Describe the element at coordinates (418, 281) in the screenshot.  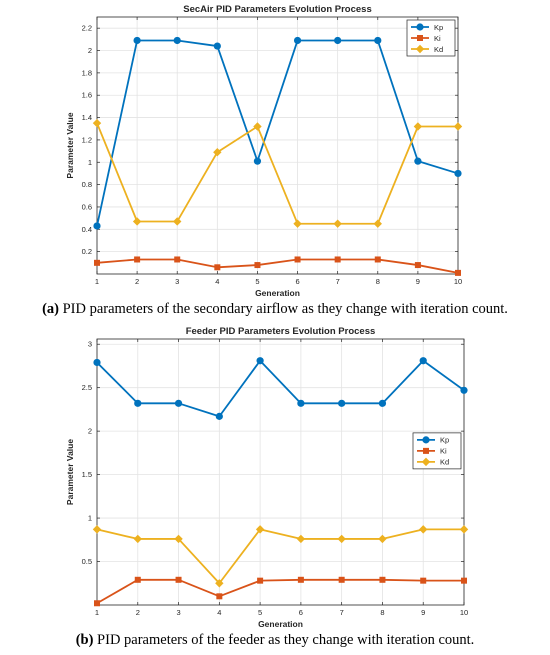
I see `x-tick-label: 9` at that location.